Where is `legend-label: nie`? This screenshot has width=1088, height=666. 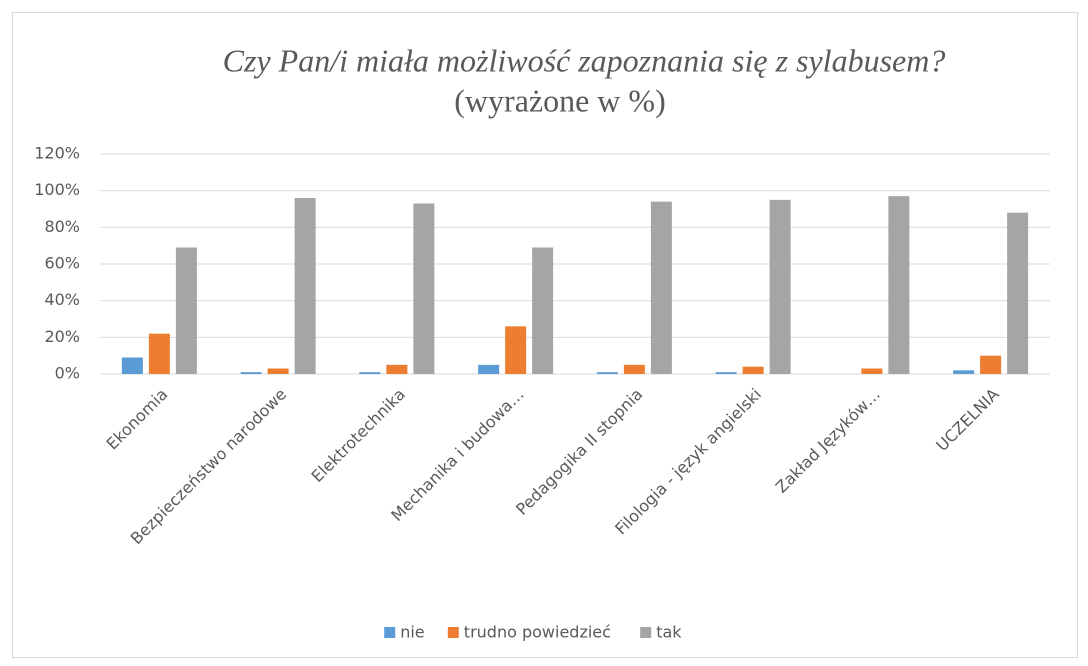
legend-label: nie is located at coordinates (412, 632).